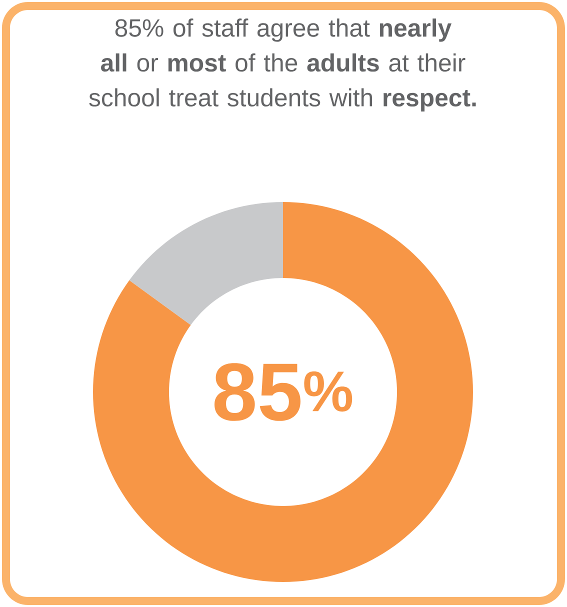 This screenshot has height=607, width=567. What do you see at coordinates (283, 392) in the screenshot?
I see `text: 85$^{%}$` at bounding box center [283, 392].